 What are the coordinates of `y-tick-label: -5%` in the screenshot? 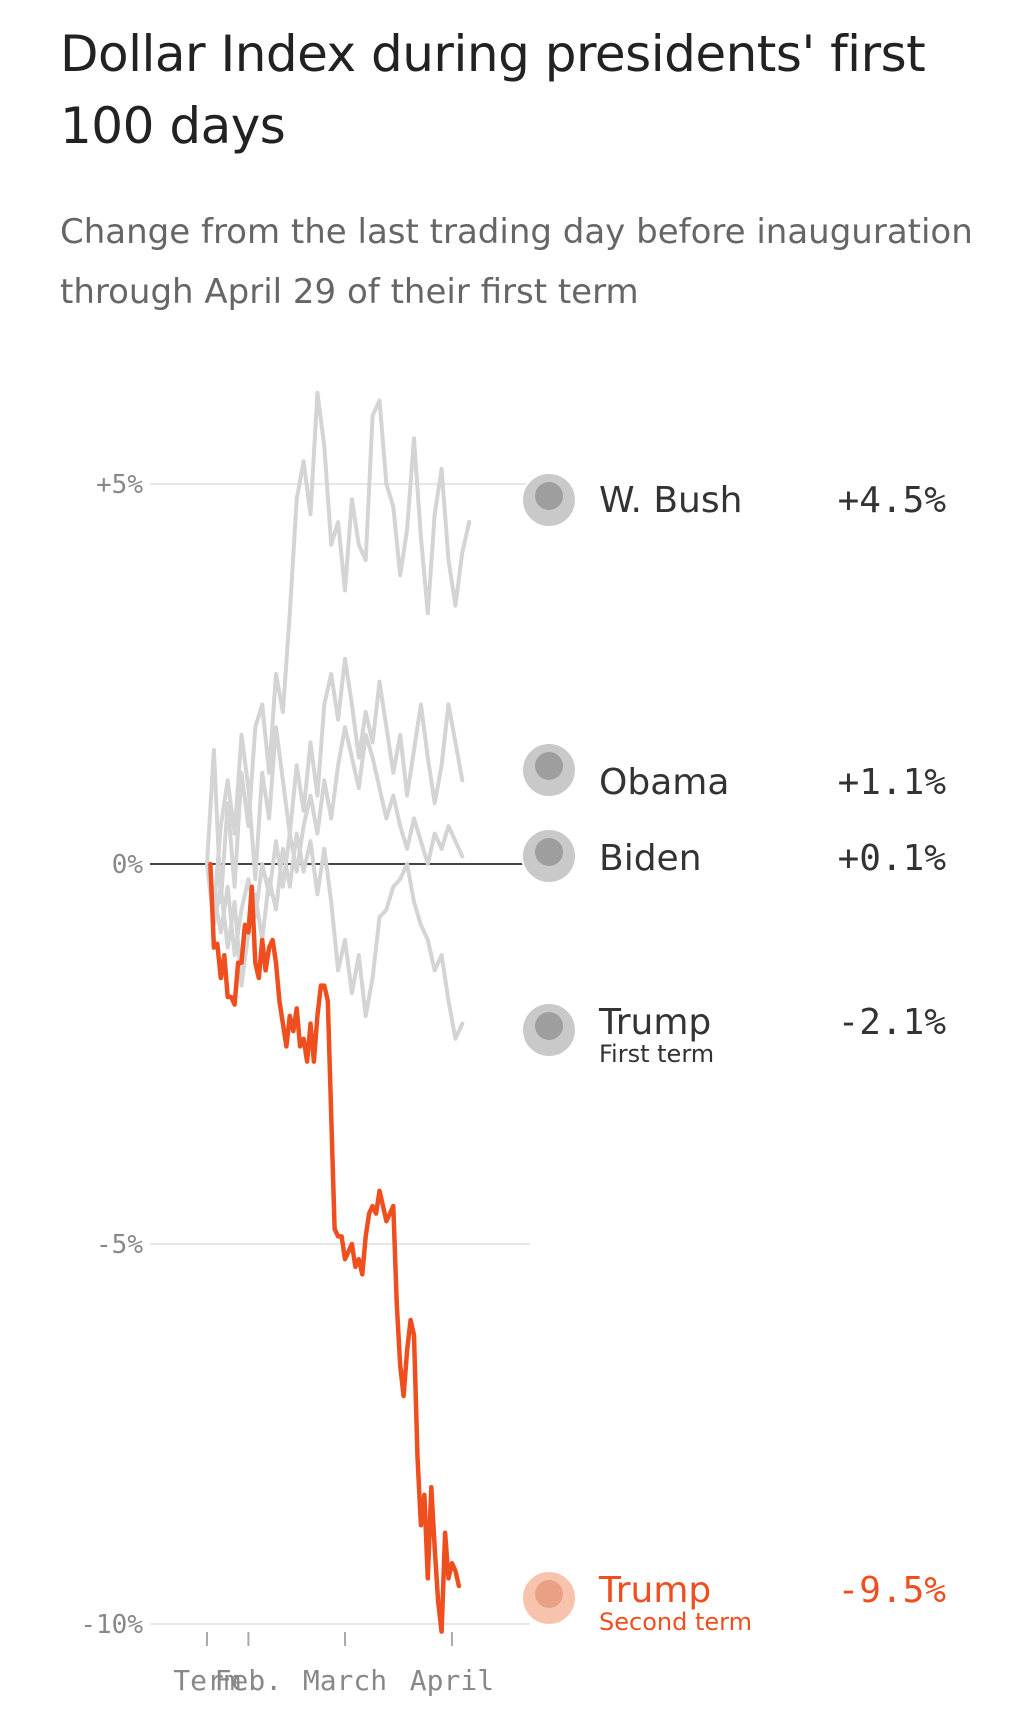 It's located at (119, 1245).